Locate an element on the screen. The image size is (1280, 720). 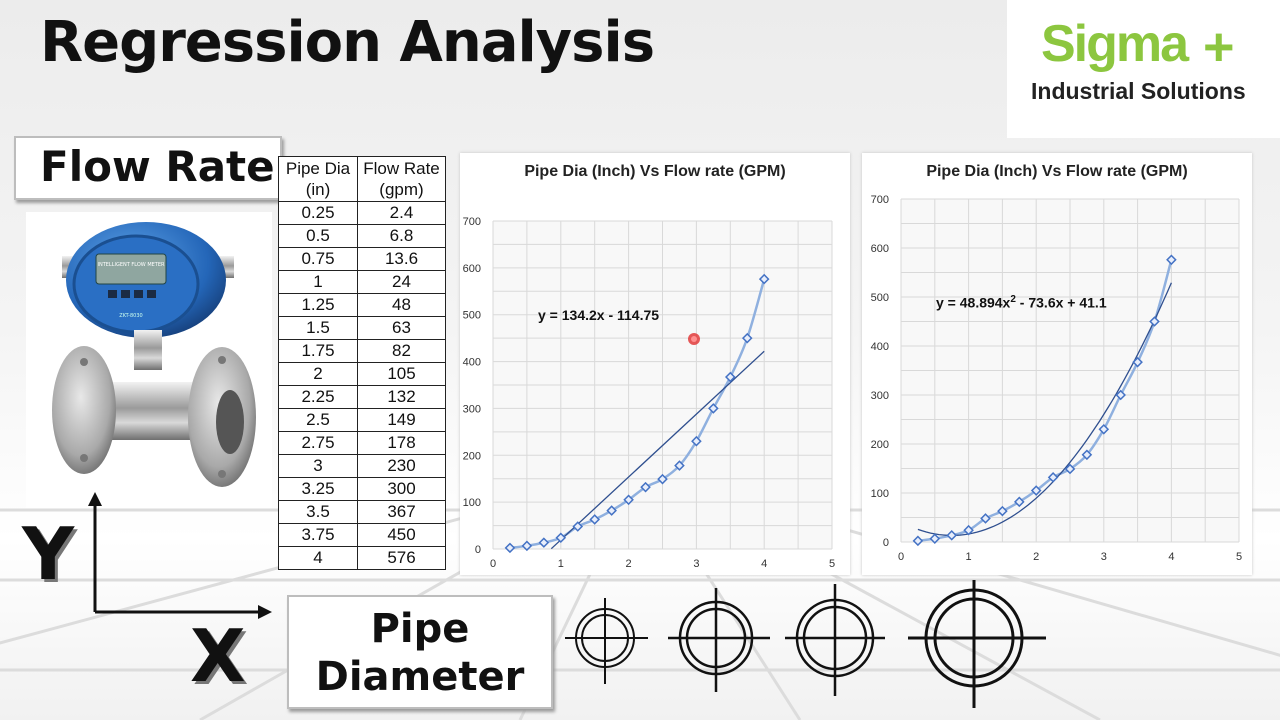
x-tick-label: 5 is located at coordinates (1239, 557).